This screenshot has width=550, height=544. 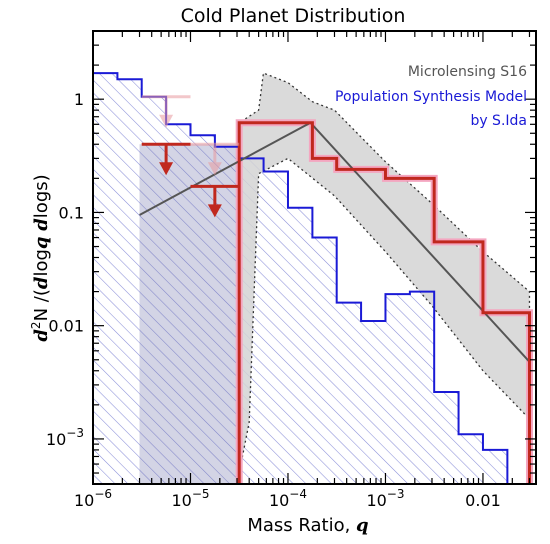 I want to click on y-tick-label-2: 0.01, so click(x=66, y=326).